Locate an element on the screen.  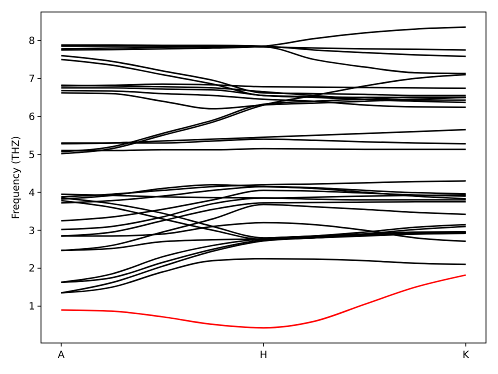
y-tick-label: 2 is located at coordinates (31, 269).